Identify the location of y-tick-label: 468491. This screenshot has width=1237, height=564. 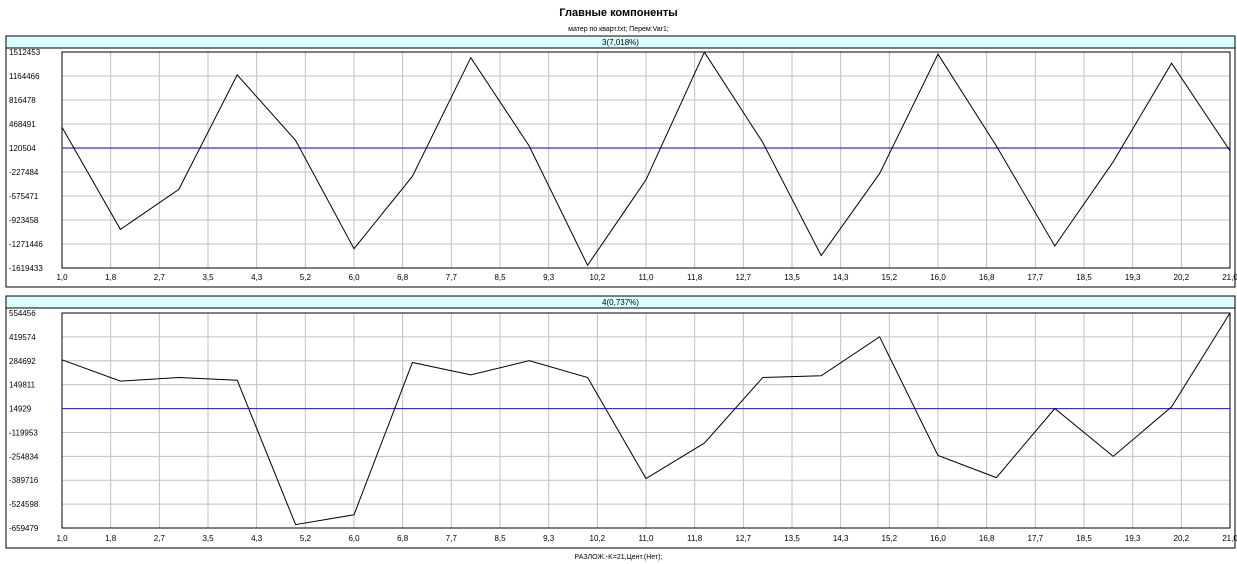
(22, 124).